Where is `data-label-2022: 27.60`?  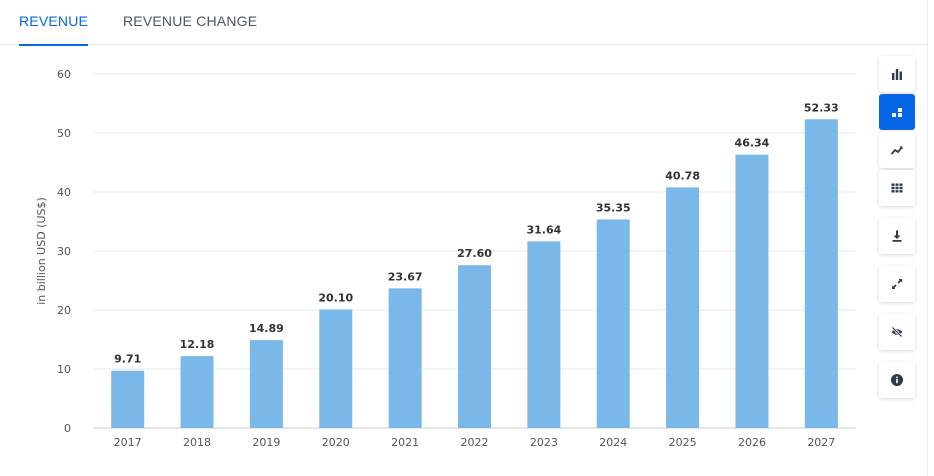 data-label-2022: 27.60 is located at coordinates (474, 253).